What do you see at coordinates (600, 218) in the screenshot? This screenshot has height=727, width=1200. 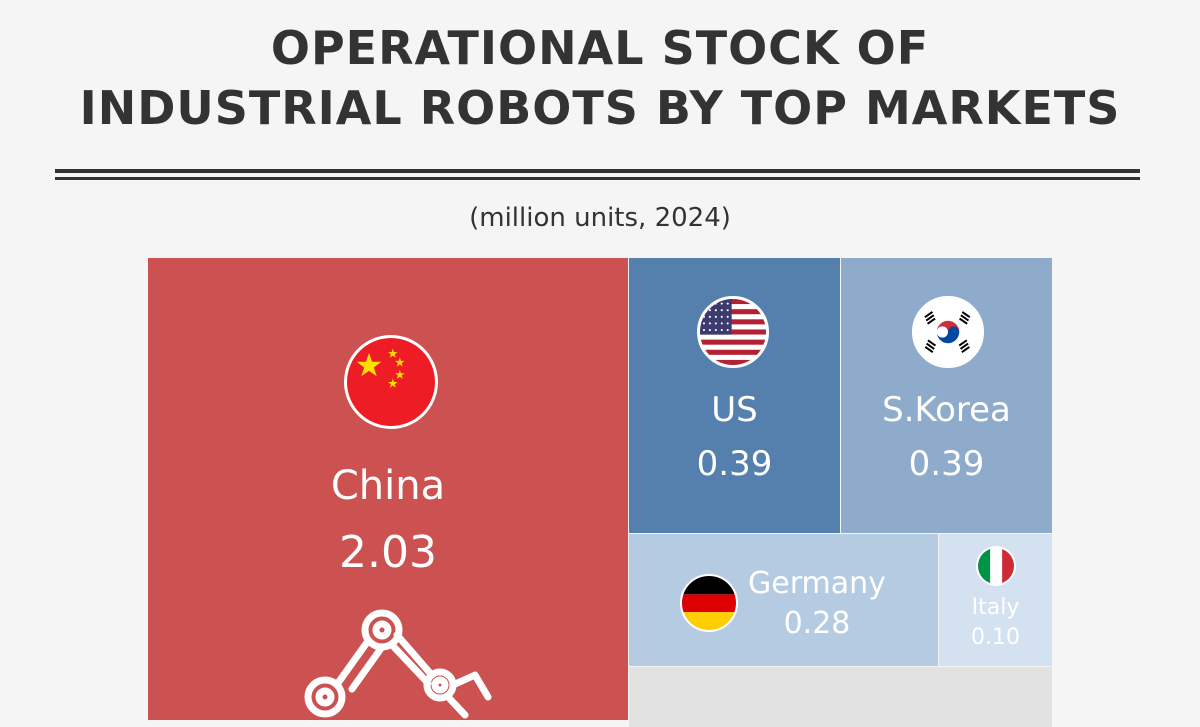 I see `chart-subtitle: (million units, 2024)` at bounding box center [600, 218].